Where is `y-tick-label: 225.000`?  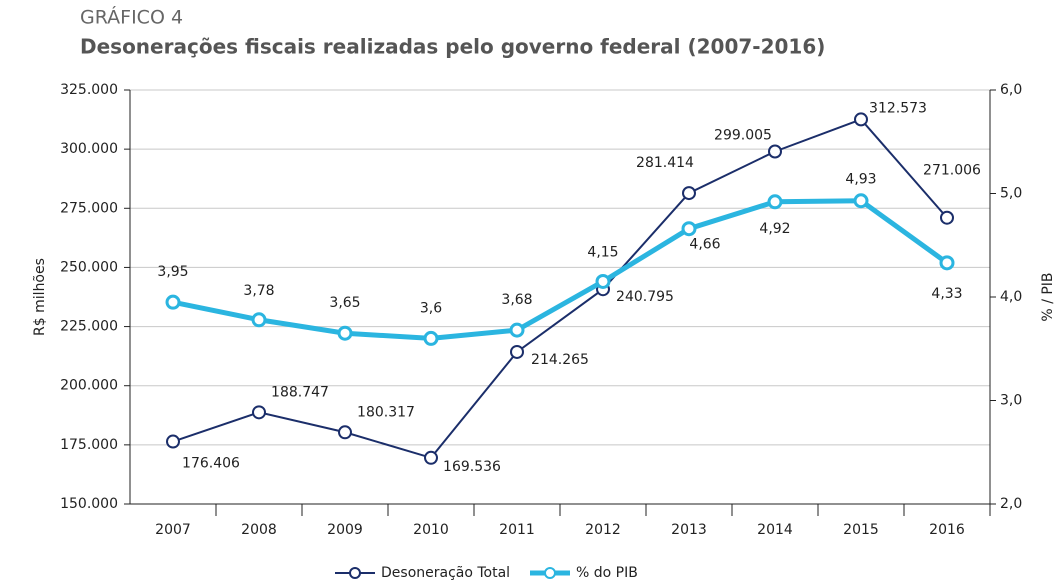 y-tick-label: 225.000 is located at coordinates (89, 327).